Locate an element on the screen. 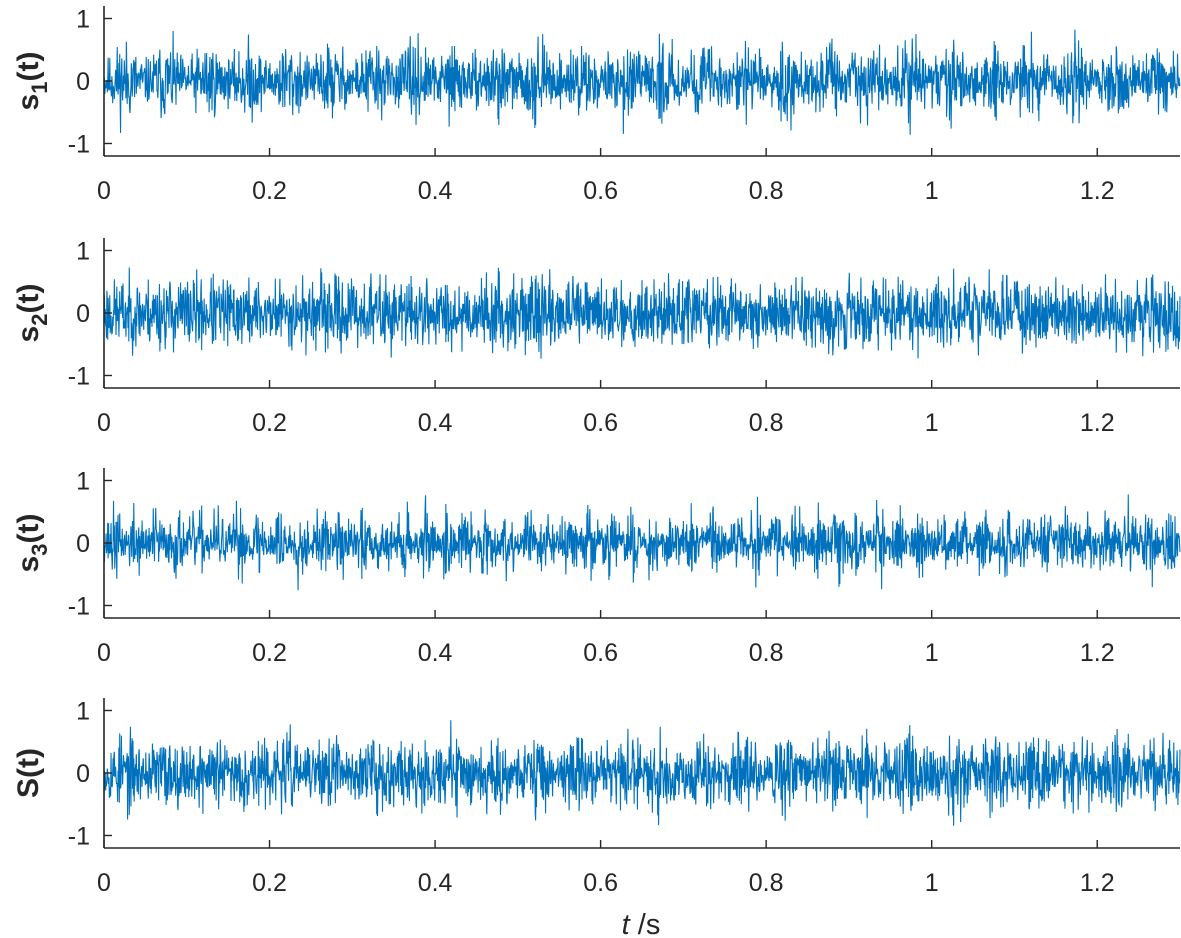 The image size is (1181, 938). x-axis-label: t /s is located at coordinates (641, 923).